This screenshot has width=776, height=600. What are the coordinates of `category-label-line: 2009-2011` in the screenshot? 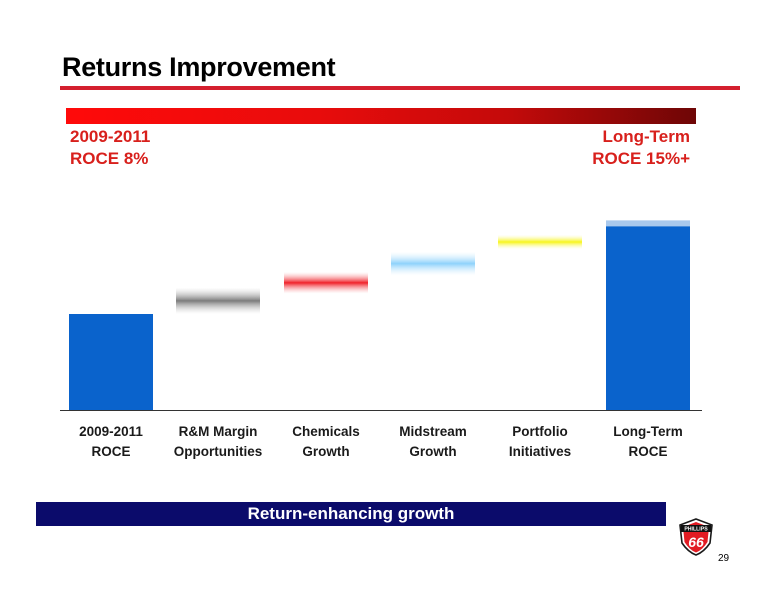 It's located at (111, 431).